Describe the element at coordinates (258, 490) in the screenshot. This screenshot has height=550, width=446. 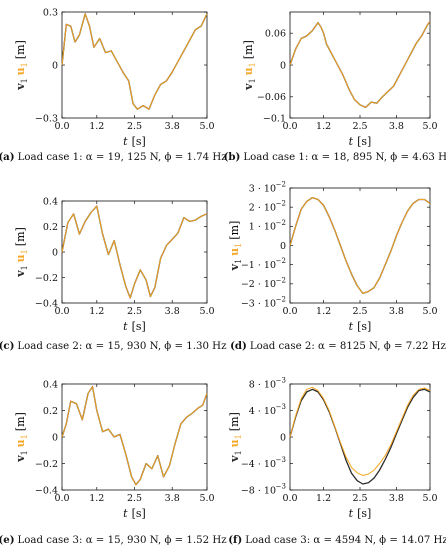
I see `y-tick-label: −8 · 10` at that location.